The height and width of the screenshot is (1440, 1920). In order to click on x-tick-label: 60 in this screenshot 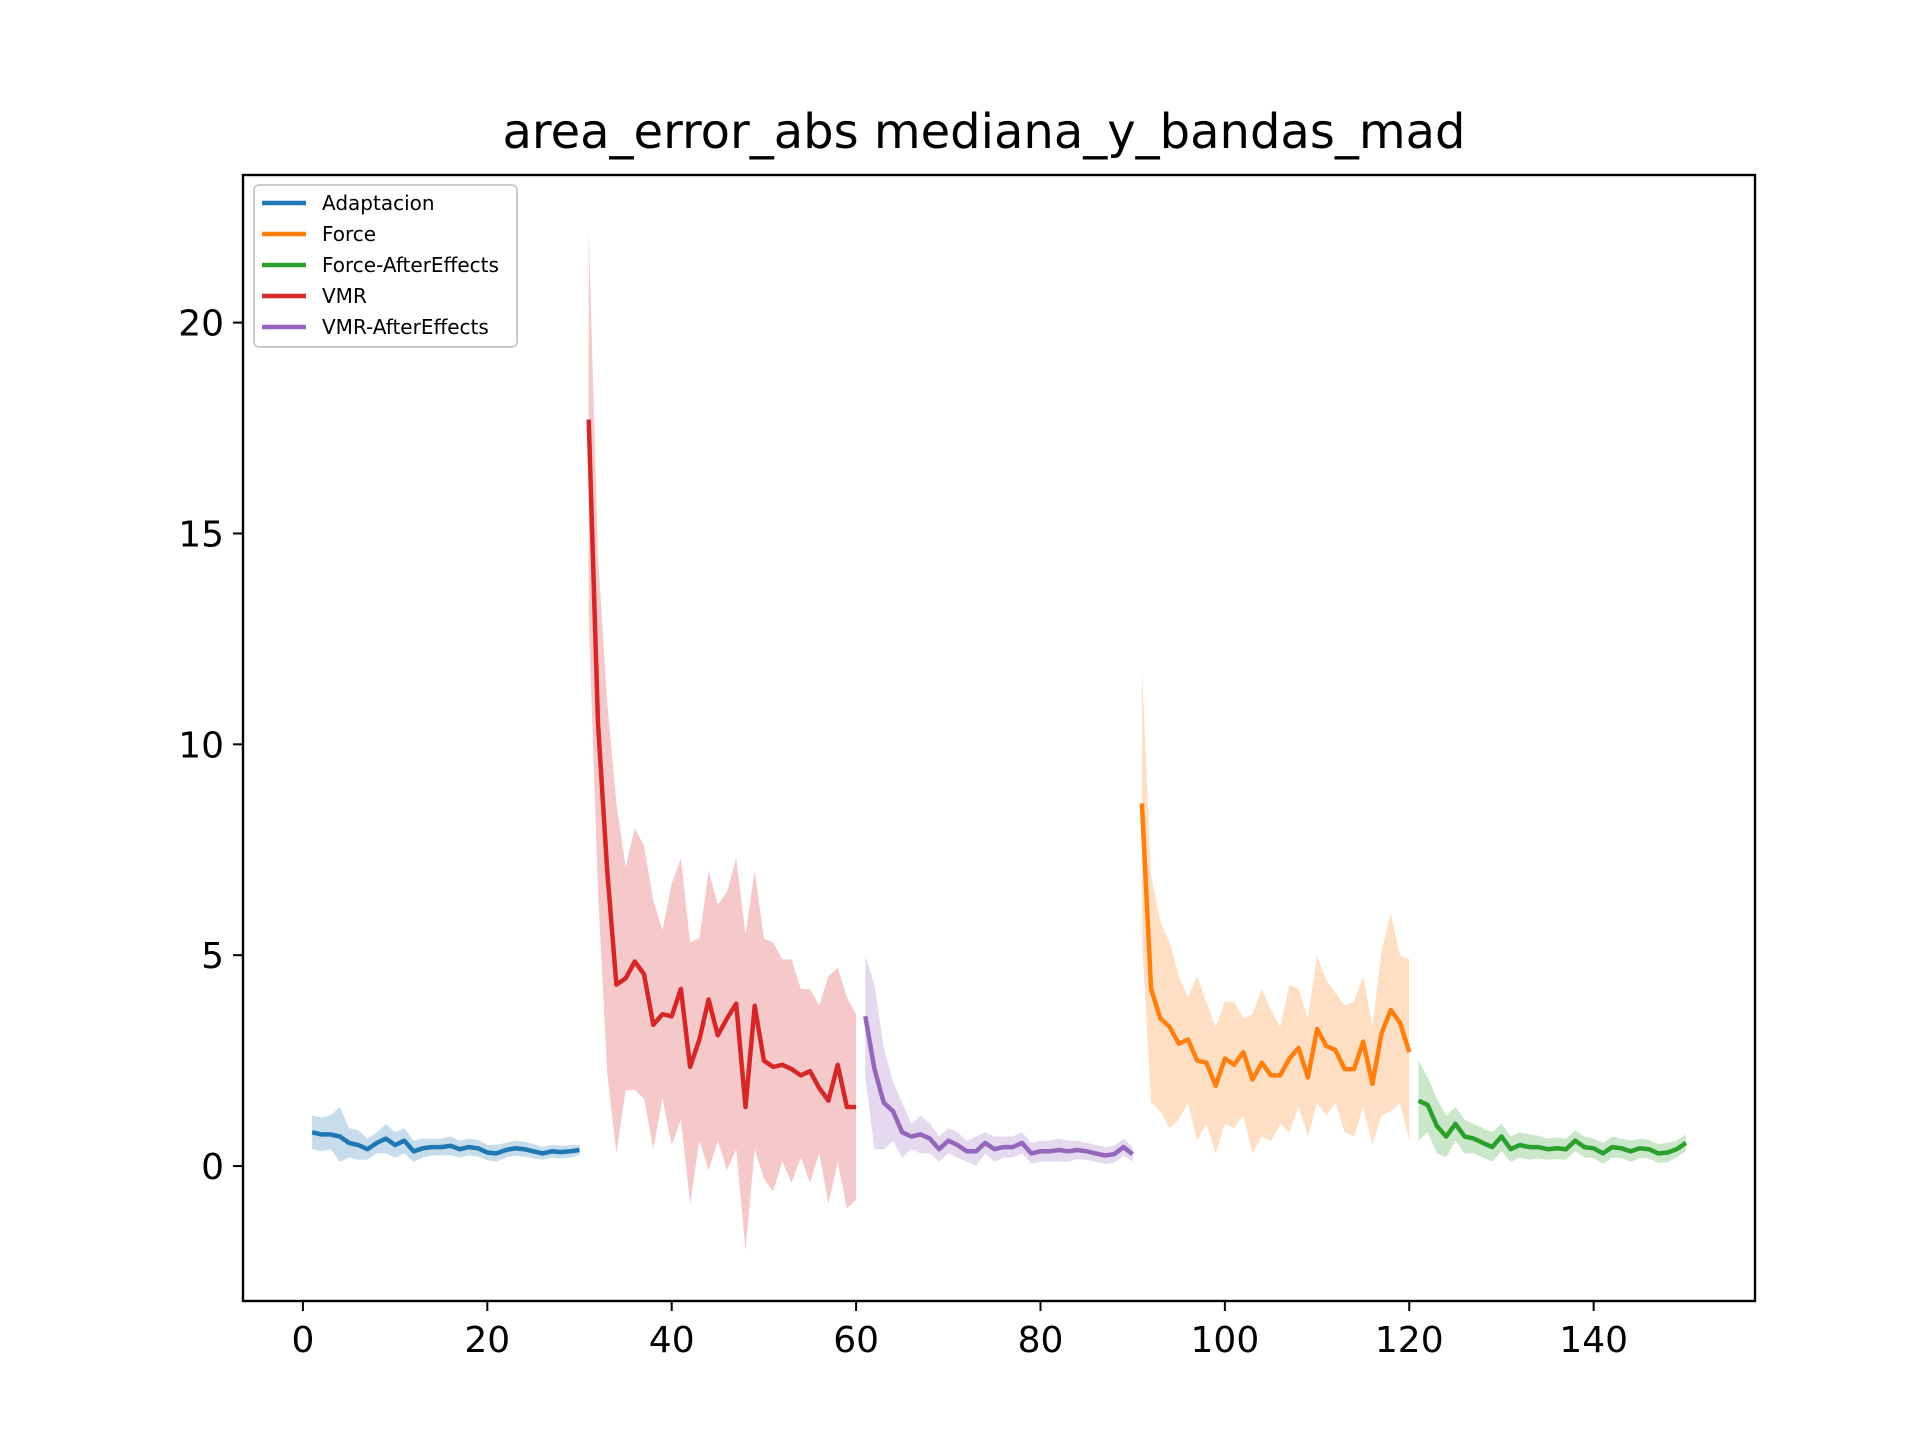, I will do `click(856, 1340)`.